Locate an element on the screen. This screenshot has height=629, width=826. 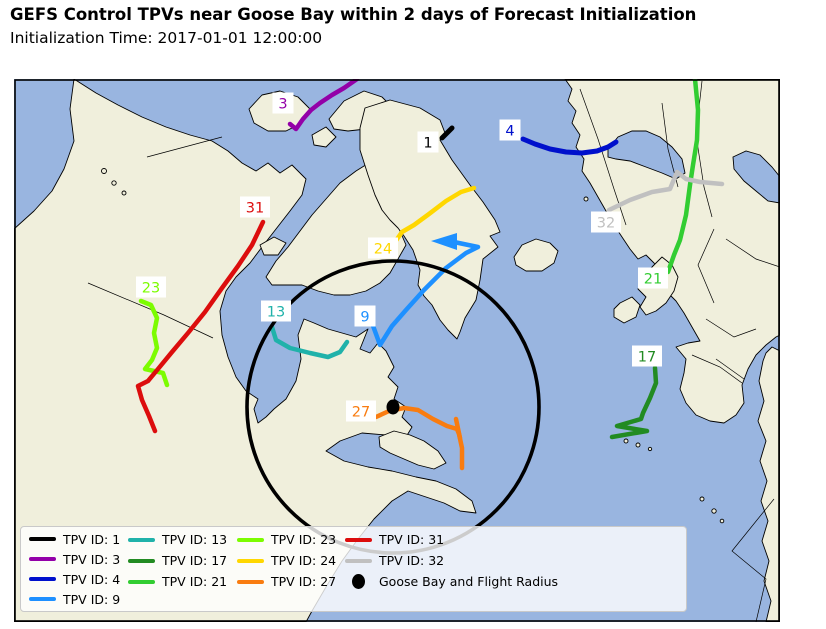
legend-item-goose-bay-and-flight-radius: Goose Bay and Flight Radius is located at coordinates (450, 581).